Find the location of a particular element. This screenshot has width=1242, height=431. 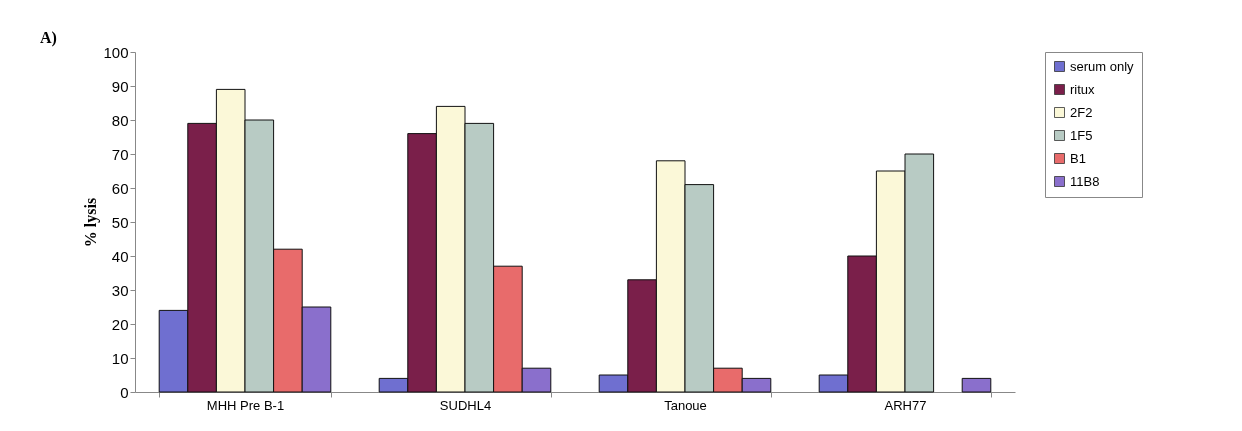

y-tick-label: 60 is located at coordinates (120, 188).